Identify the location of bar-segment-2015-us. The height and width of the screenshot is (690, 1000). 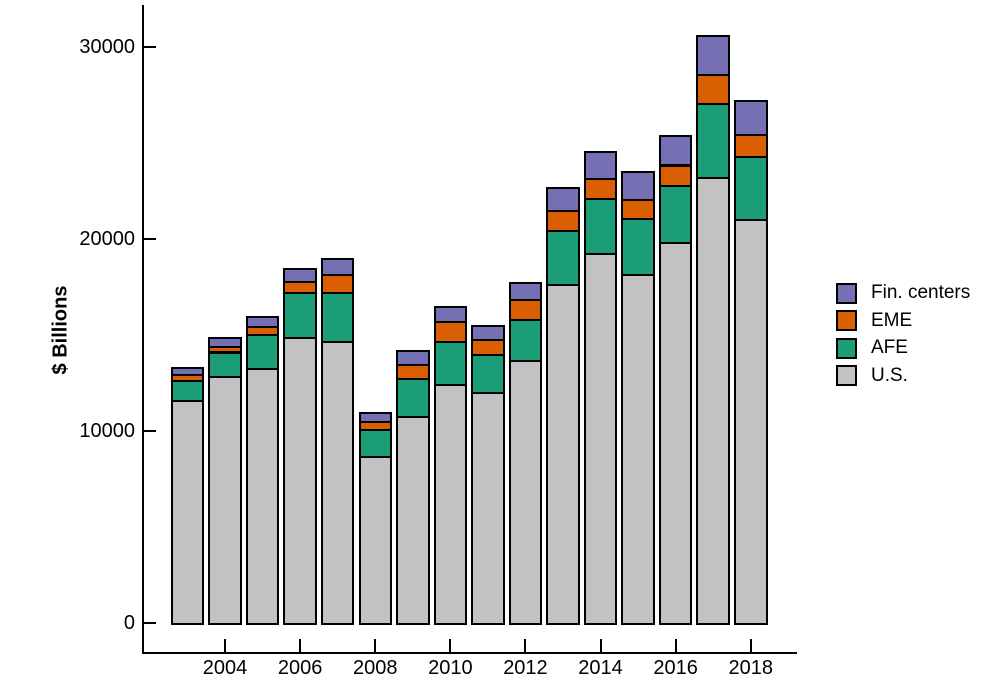
(638, 449).